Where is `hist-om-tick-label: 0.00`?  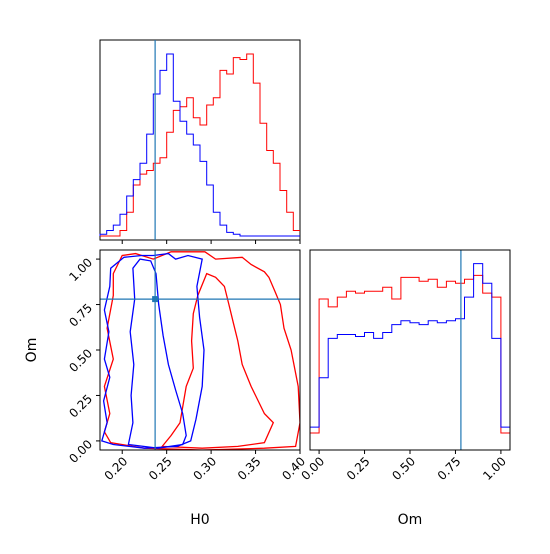
hist-om-tick-label: 0.00 is located at coordinates (312, 468).